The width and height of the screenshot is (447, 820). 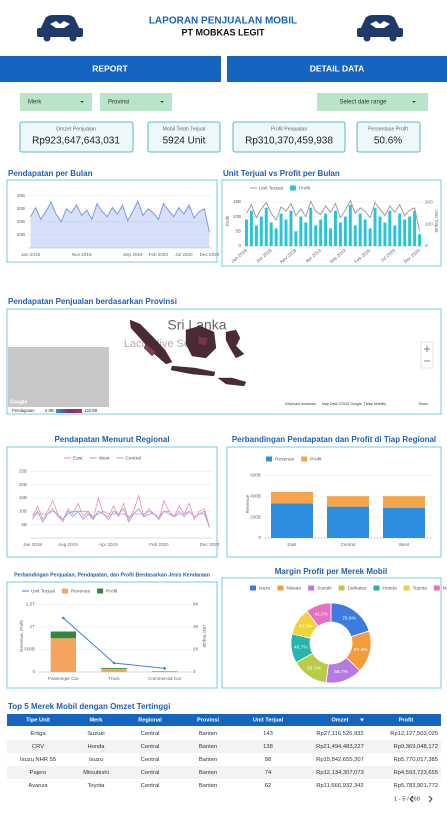 I want to click on table-cell: 74, so click(x=268, y=773).